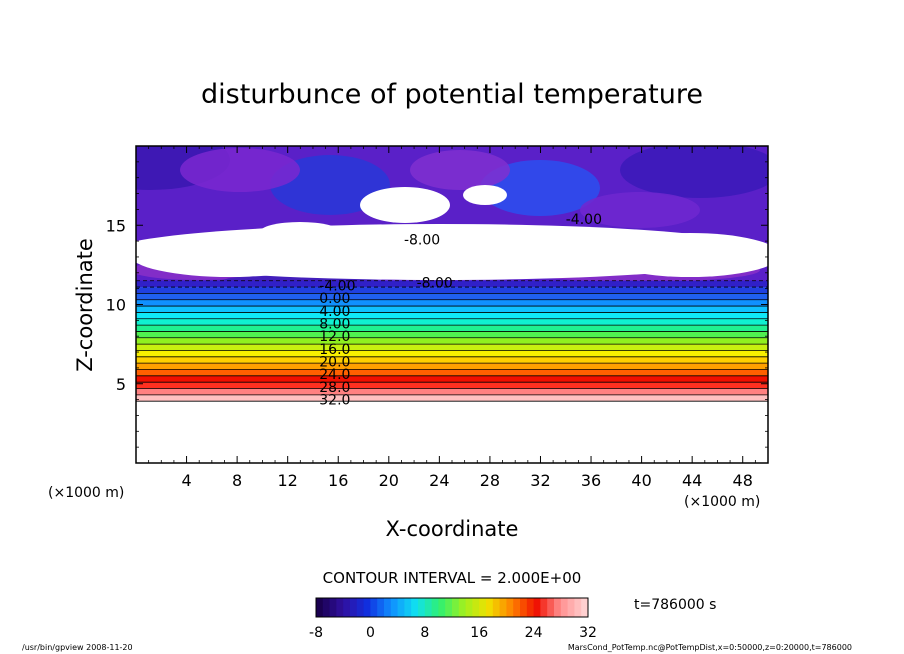 The image size is (904, 654). Describe the element at coordinates (334, 363) in the screenshot. I see `contour-label: 20.0` at that location.